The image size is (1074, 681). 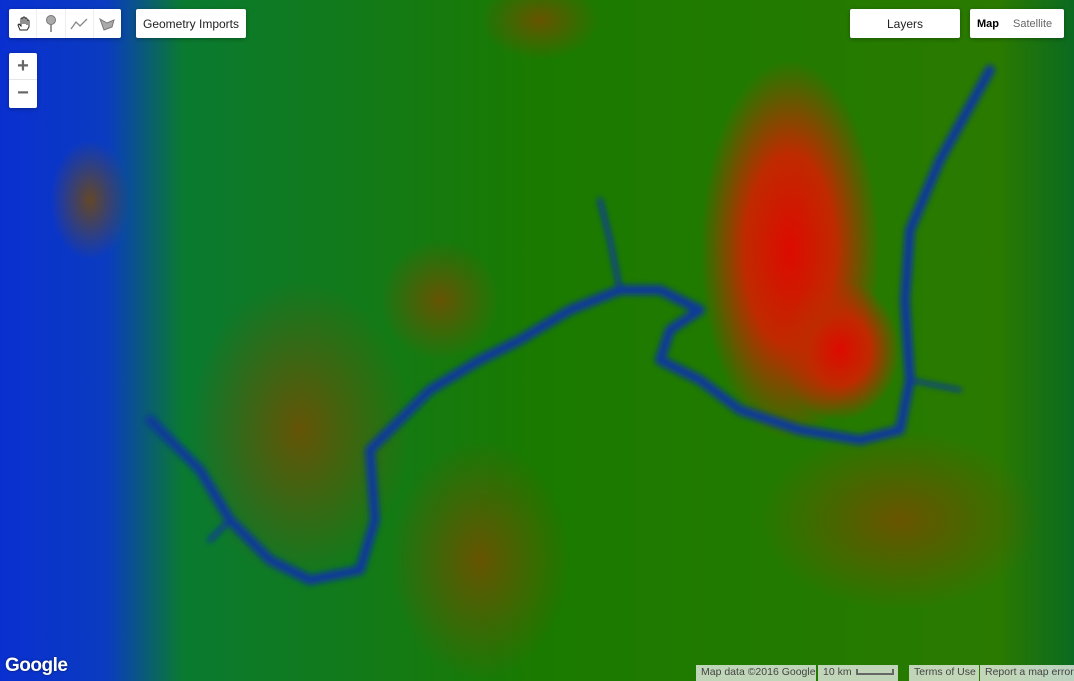 I want to click on polygon-icon, so click(x=107, y=23).